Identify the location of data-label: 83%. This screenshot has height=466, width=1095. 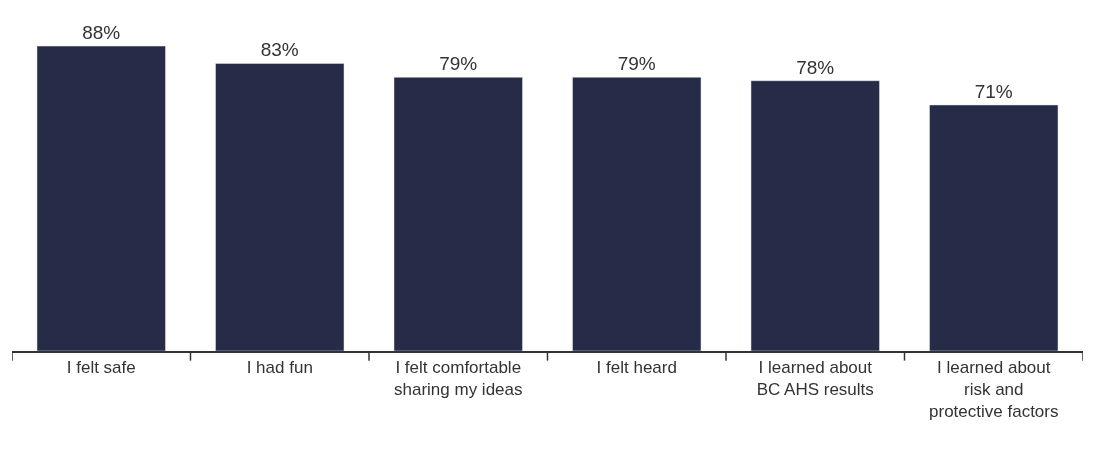
(279, 50).